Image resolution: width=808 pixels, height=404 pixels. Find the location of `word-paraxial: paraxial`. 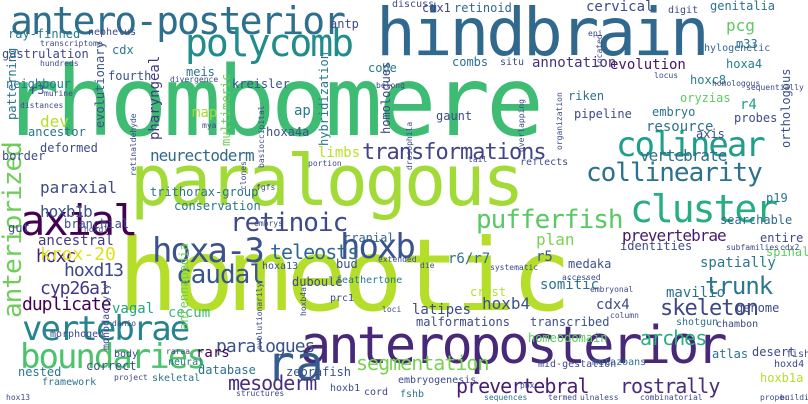

word-paraxial: paraxial is located at coordinates (79, 187).